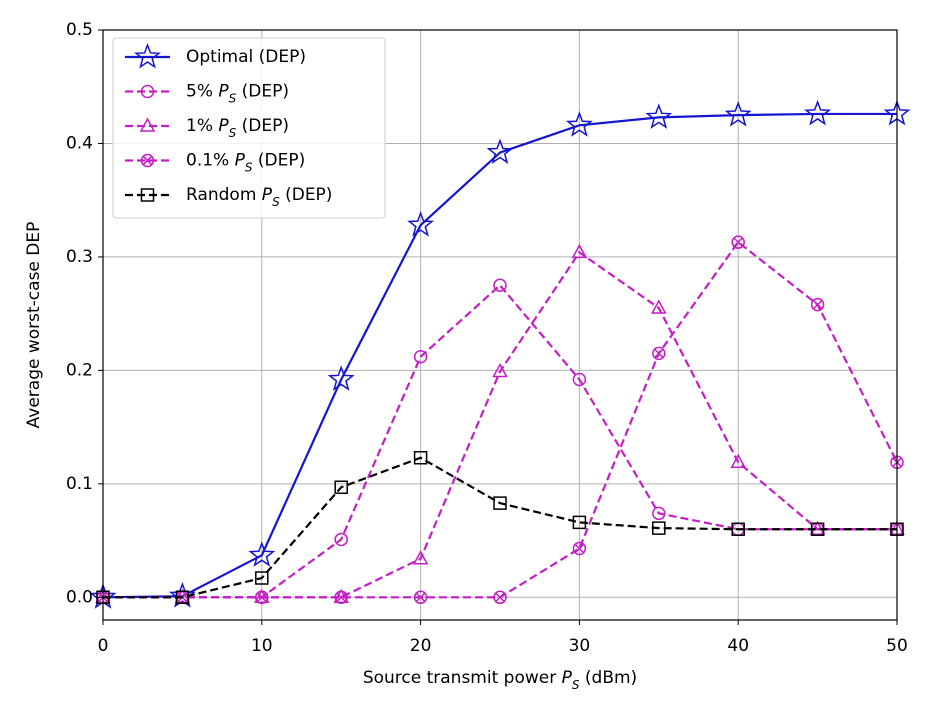  Describe the element at coordinates (103, 646) in the screenshot. I see `x-tick-label: 0` at that location.